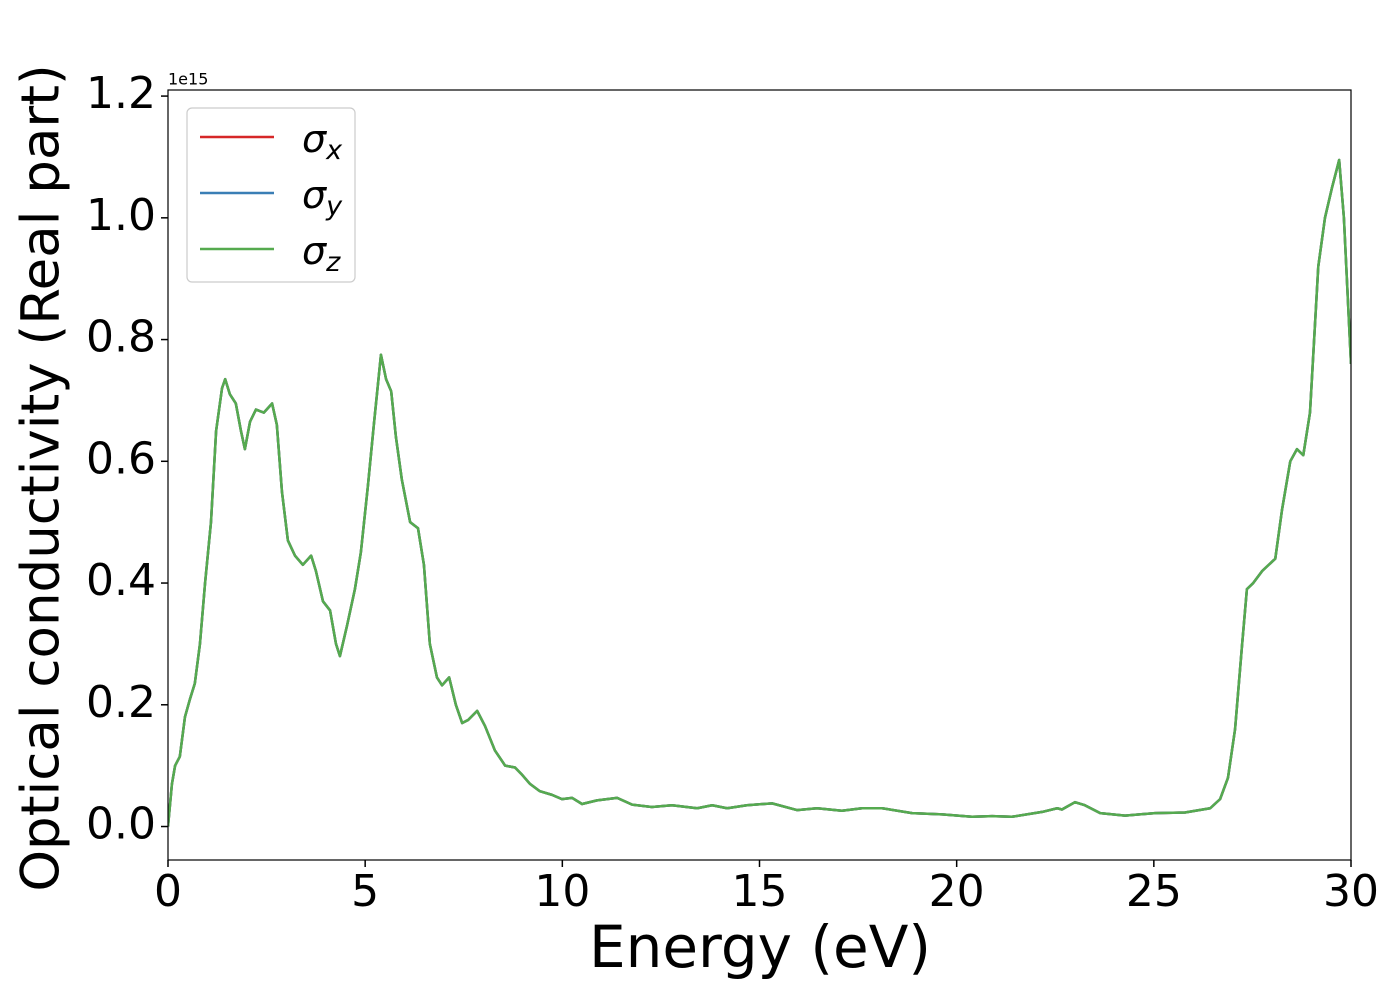  What do you see at coordinates (121, 93) in the screenshot?
I see `y-tick-label: 1.2` at bounding box center [121, 93].